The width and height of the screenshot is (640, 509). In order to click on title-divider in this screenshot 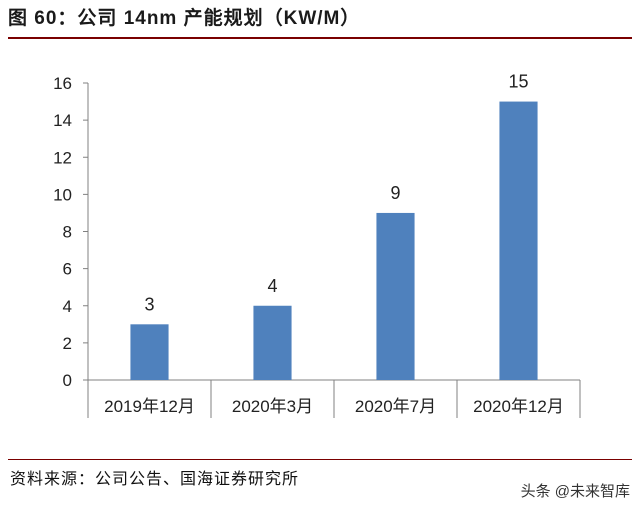, I will do `click(320, 38)`.